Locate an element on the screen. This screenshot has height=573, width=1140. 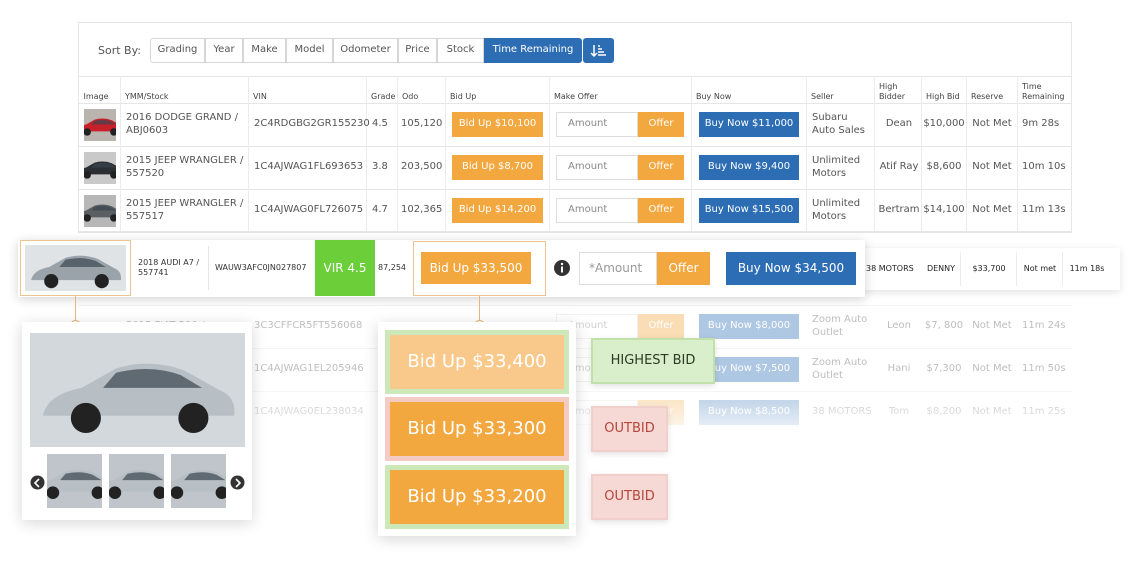
column-header: Odo is located at coordinates (410, 96).